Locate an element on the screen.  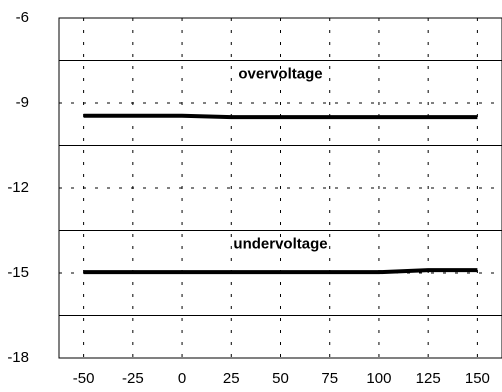
y-tick-label-3: -15 is located at coordinates (18, 272).